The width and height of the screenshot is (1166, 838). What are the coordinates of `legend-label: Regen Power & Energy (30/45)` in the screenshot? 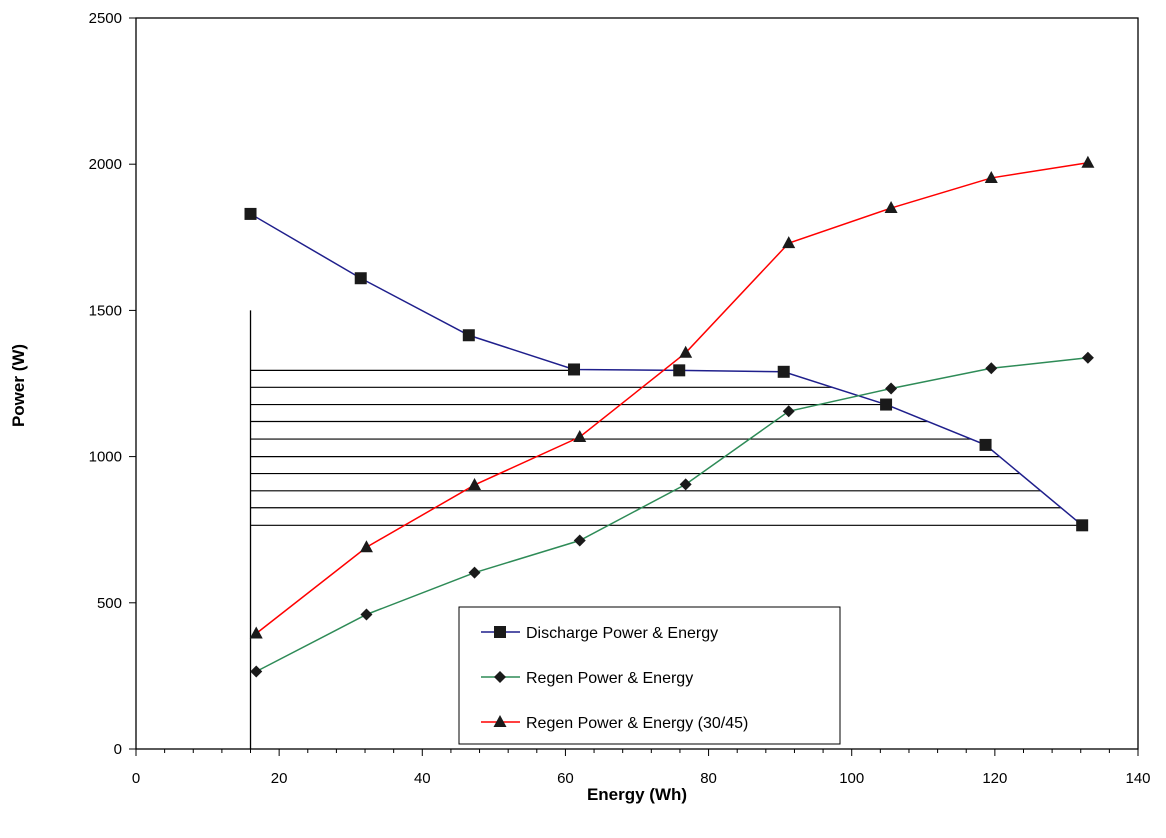 It's located at (637, 723).